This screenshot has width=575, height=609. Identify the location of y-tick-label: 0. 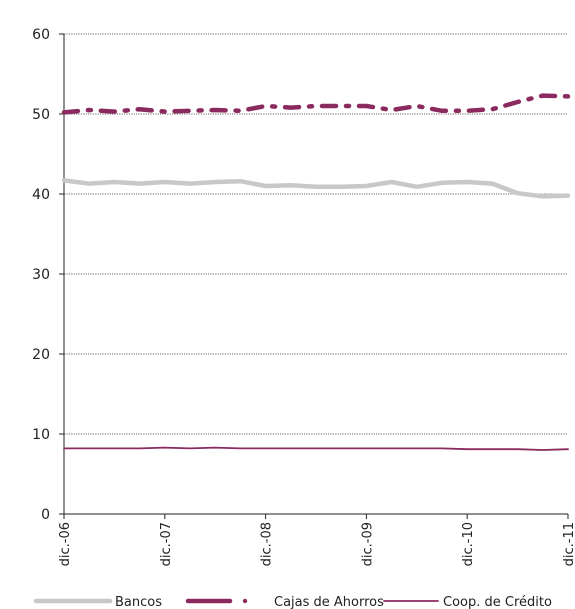
(45, 515).